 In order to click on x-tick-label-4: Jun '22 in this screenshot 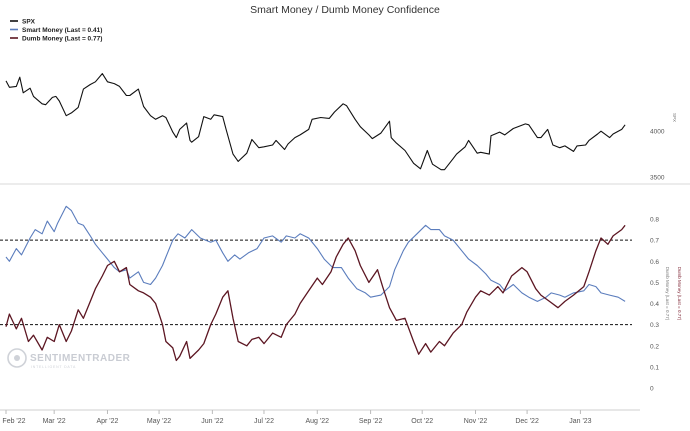, I will do `click(212, 421)`.